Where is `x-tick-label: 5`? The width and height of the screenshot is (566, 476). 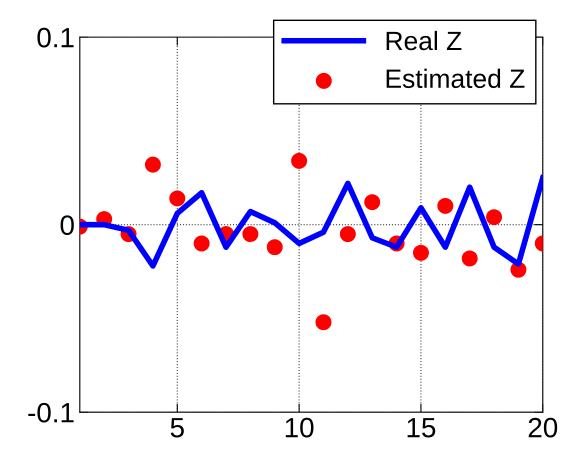 x-tick-label: 5 is located at coordinates (177, 428).